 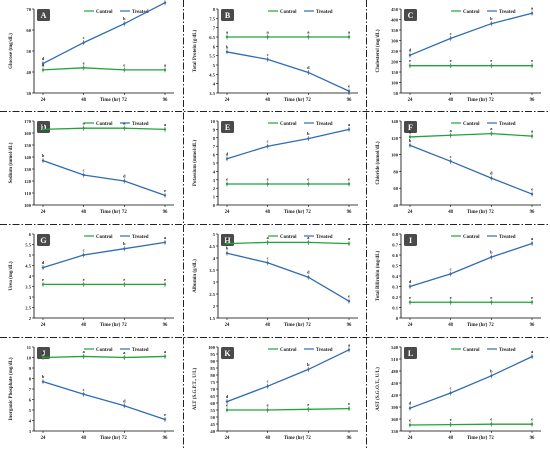 What do you see at coordinates (349, 296) in the screenshot?
I see `significance-label-treated: e` at bounding box center [349, 296].